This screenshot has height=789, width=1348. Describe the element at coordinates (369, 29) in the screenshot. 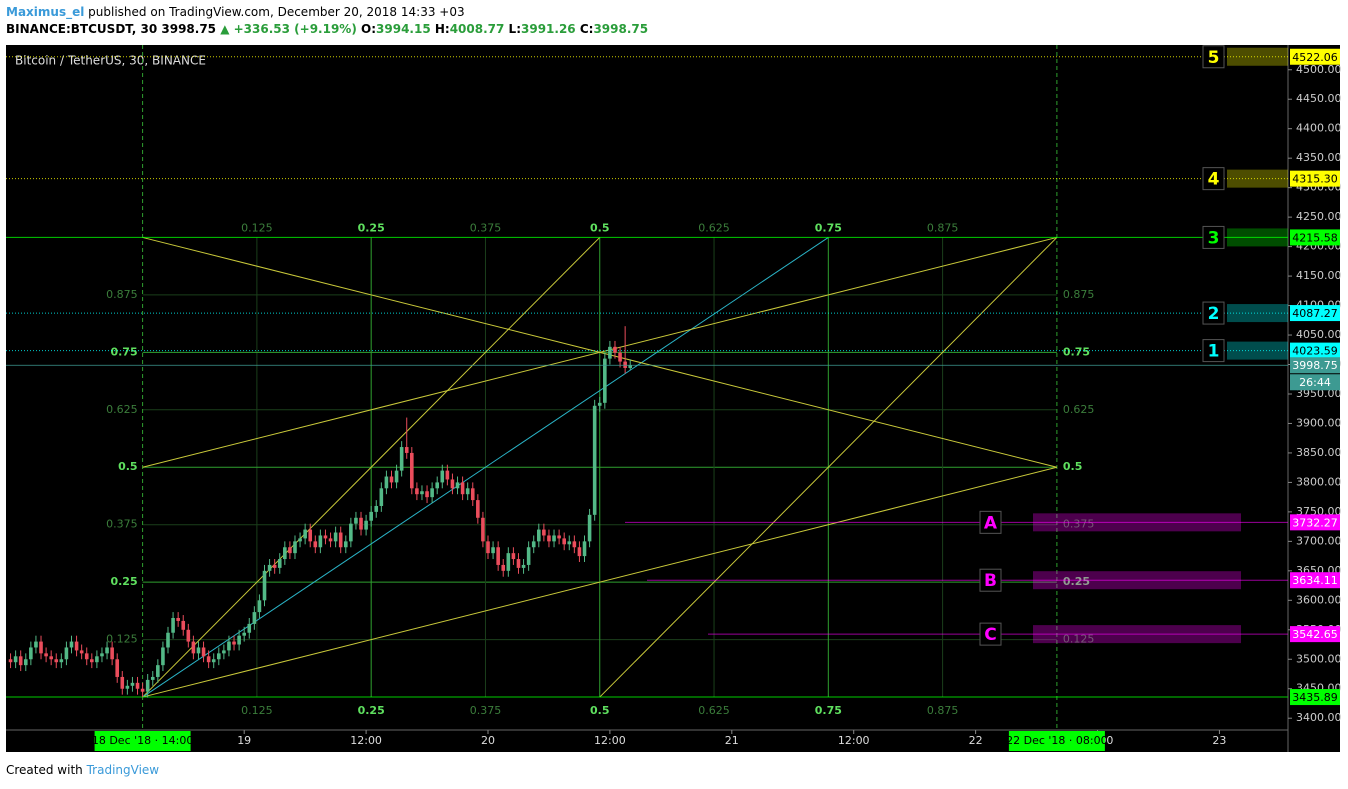

I see `o-label: O:` at that location.